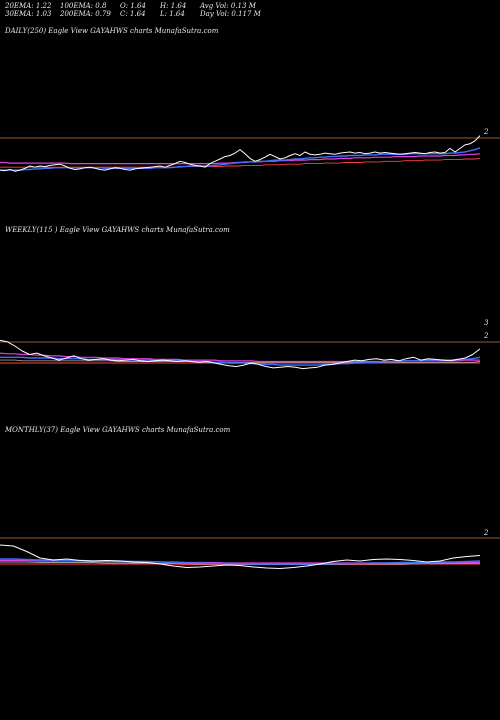 This screenshot has width=500, height=720. I want to click on ema-red-line, so click(240, 564).